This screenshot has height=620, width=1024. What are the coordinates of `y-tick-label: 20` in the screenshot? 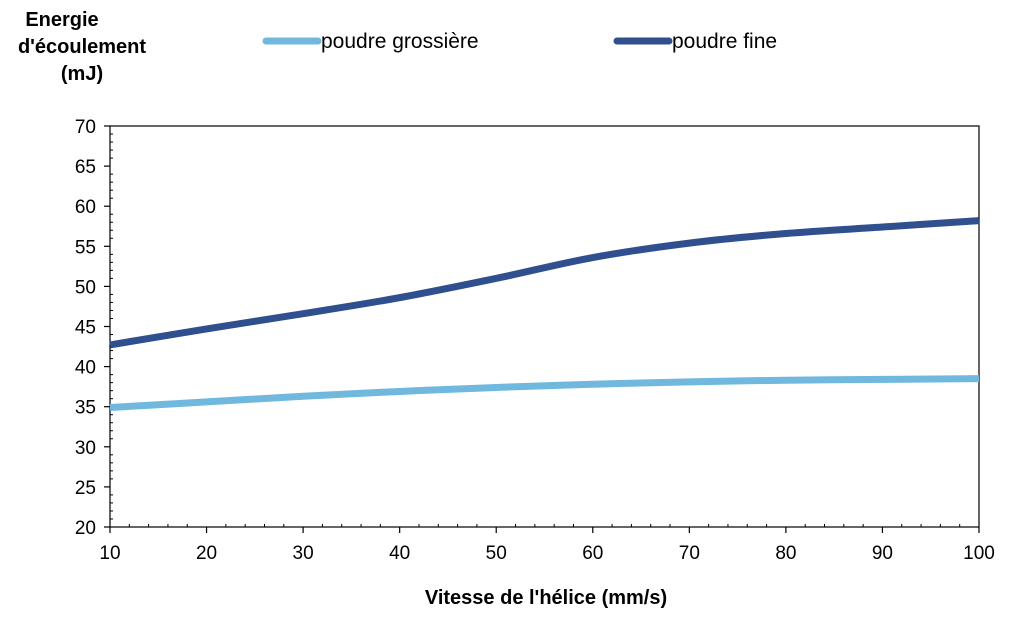 It's located at (85, 528).